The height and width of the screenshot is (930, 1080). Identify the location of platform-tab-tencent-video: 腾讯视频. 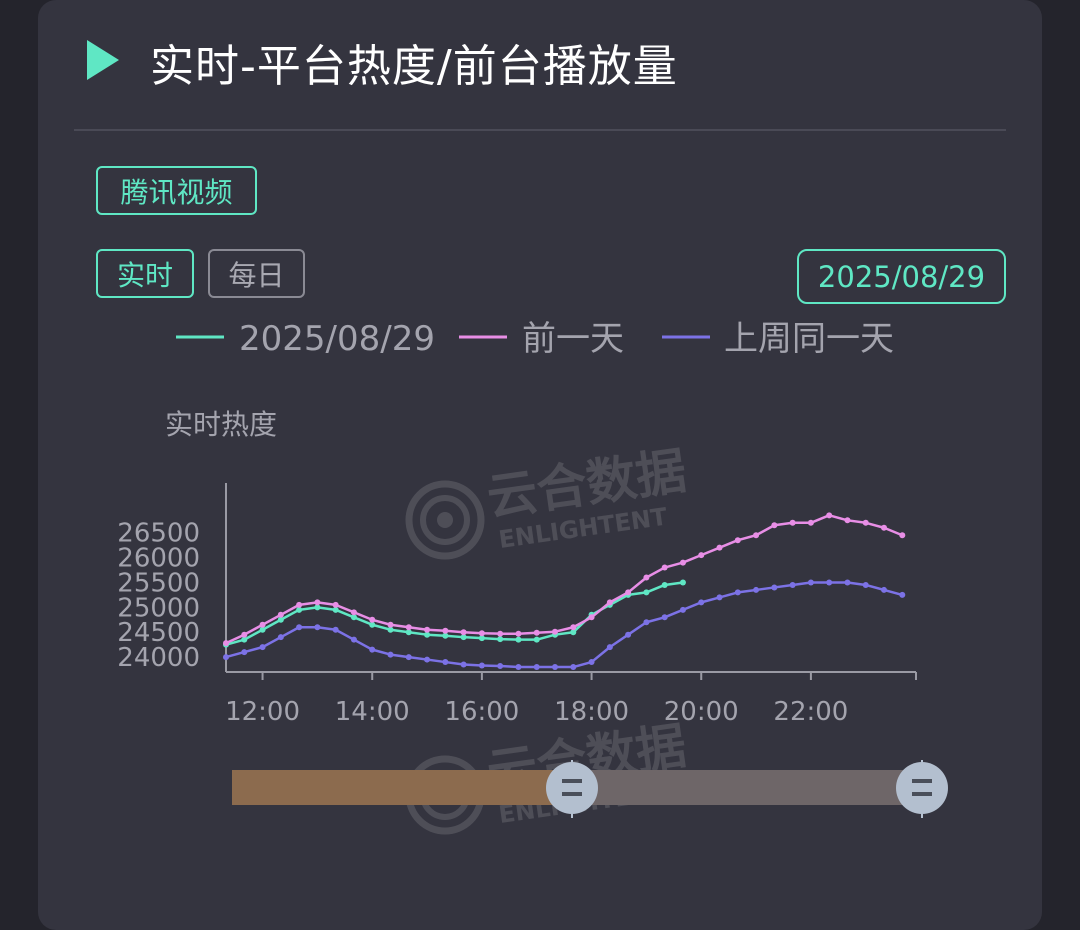
(176, 190).